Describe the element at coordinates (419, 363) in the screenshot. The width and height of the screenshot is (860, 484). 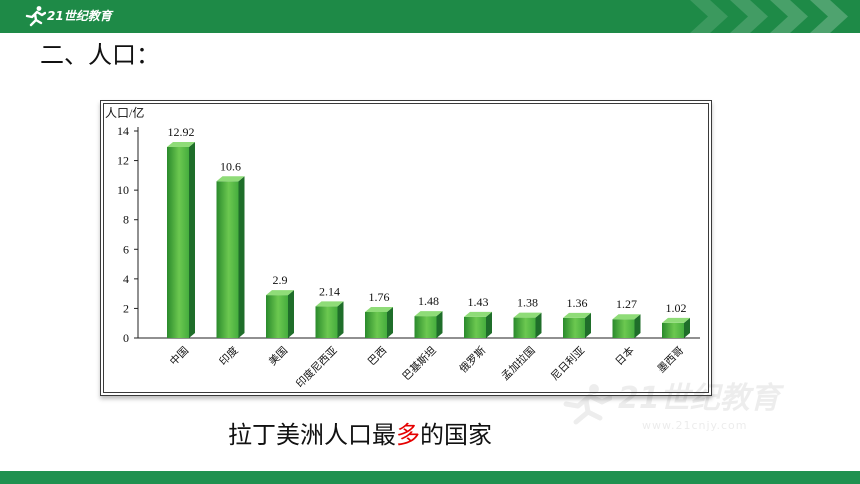
I see `category-label: 巴基斯坦` at that location.